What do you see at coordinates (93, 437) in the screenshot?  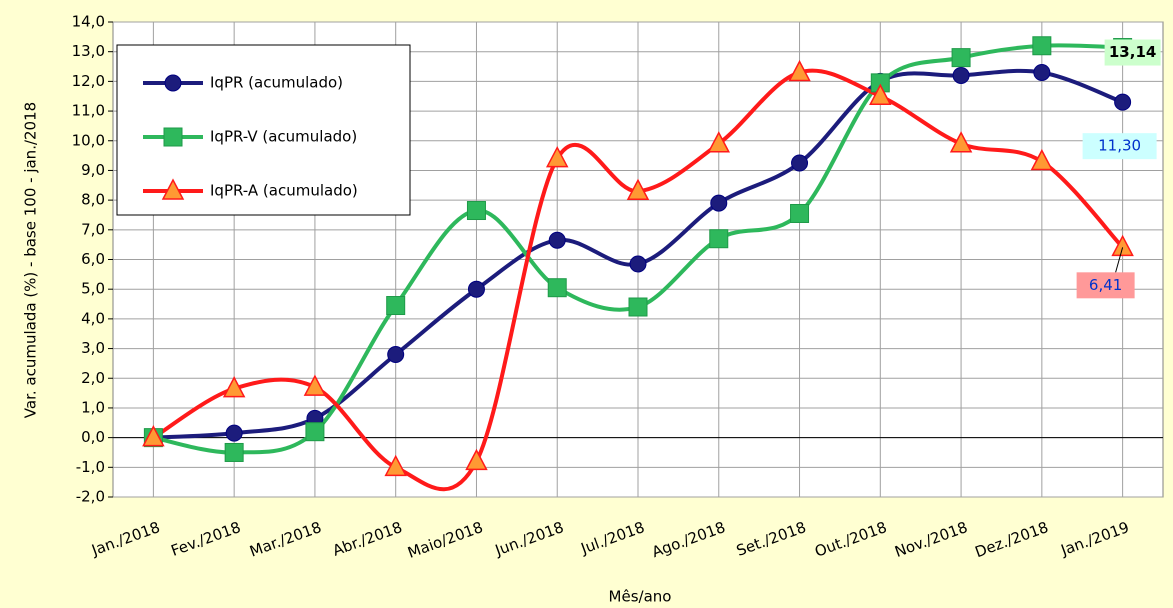 I see `y-tick-label: 0,0` at bounding box center [93, 437].